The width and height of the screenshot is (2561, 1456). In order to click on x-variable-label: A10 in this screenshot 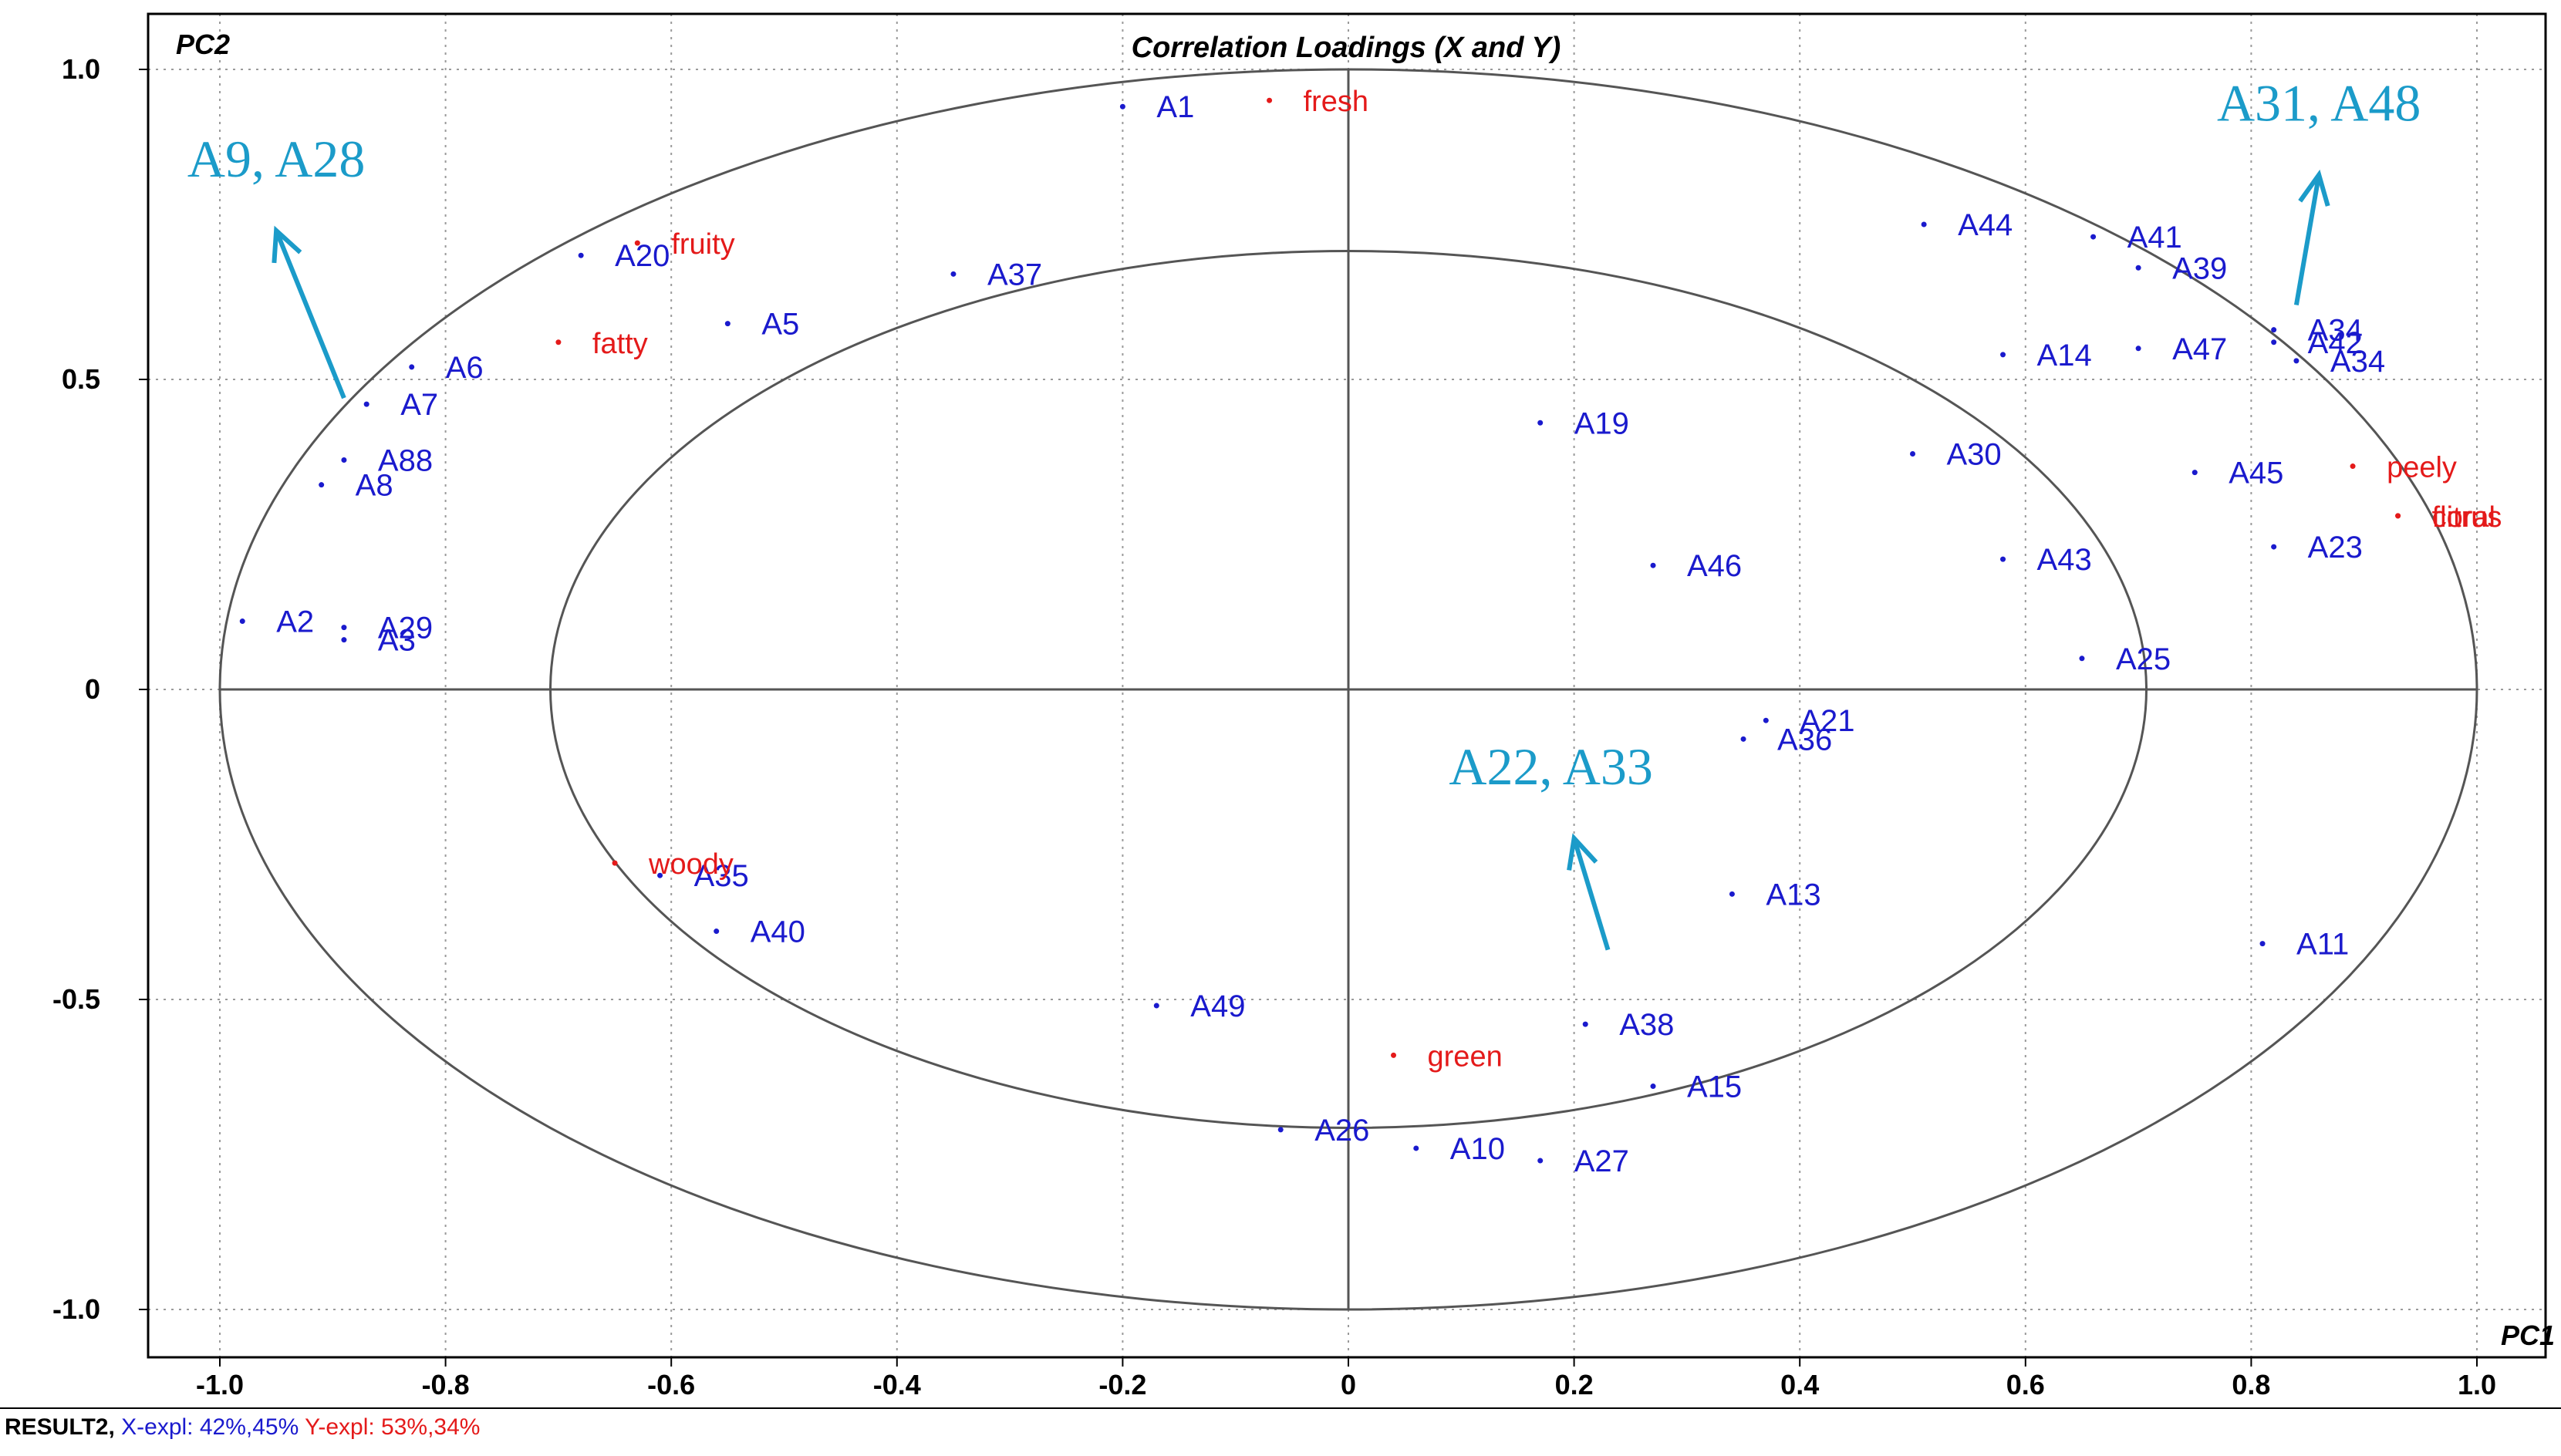, I will do `click(1477, 1149)`.